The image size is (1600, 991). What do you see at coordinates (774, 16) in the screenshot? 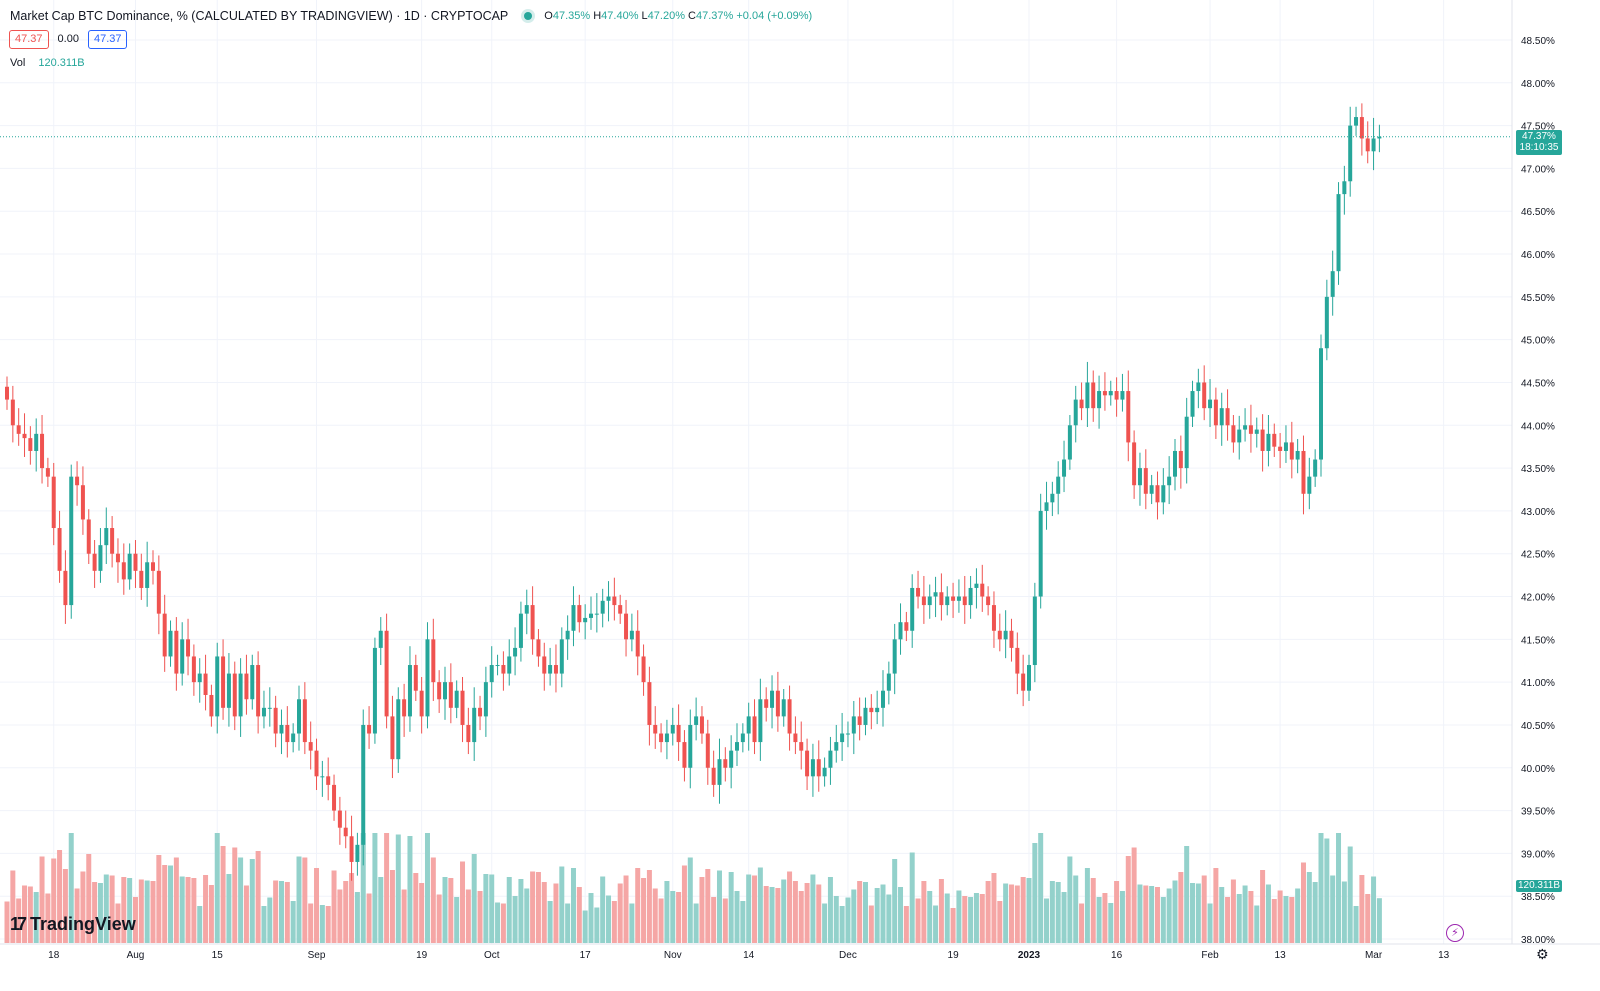
I see `change-value: +0.04 (+0.09%)` at bounding box center [774, 16].